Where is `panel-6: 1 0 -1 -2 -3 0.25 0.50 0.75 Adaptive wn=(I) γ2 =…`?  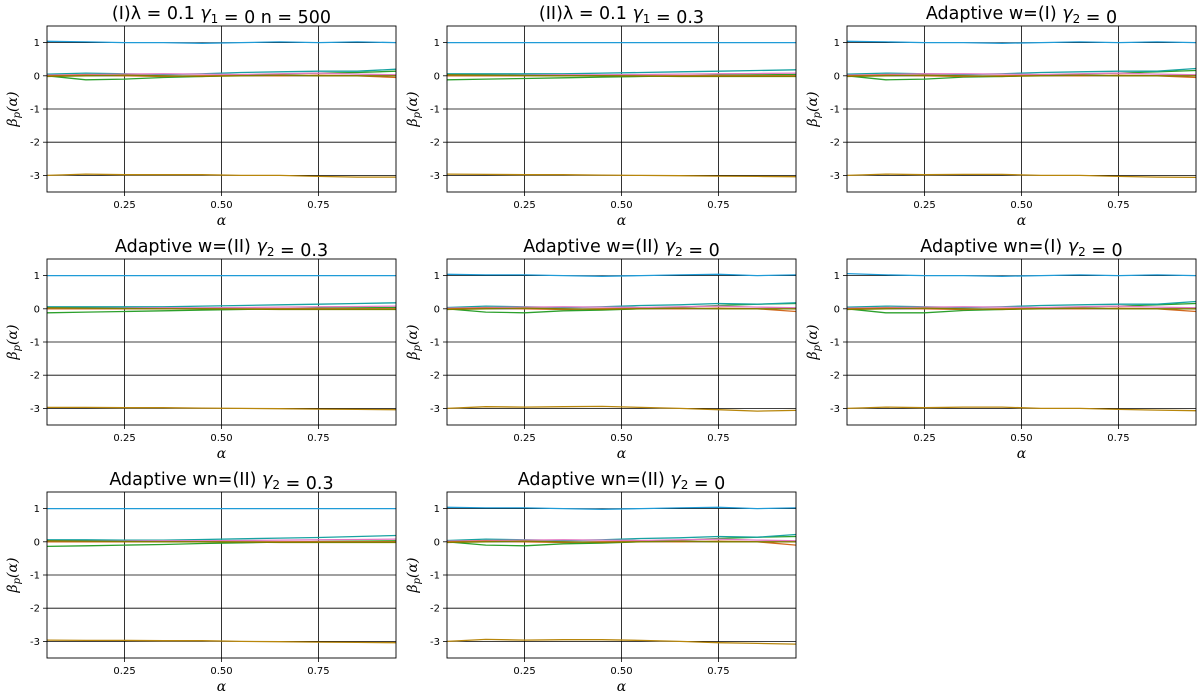 panel-6: 1 0 -1 -2 -3 0.25 0.50 0.75 Adaptive wn=(I) γ2 =… is located at coordinates (1001, 349).